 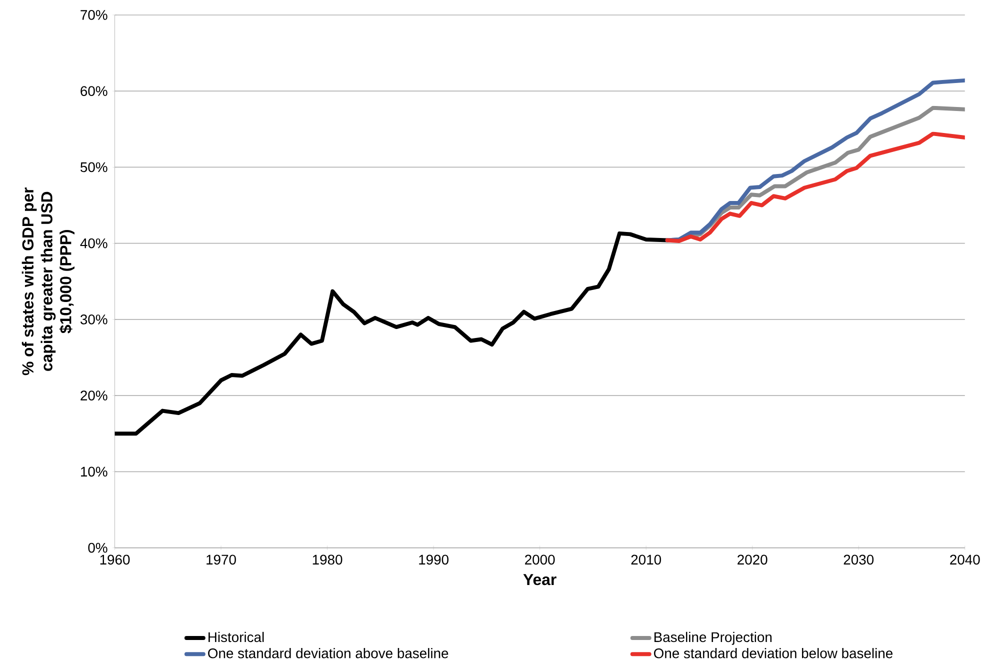 I want to click on x-tick-label: 2010, so click(x=646, y=559).